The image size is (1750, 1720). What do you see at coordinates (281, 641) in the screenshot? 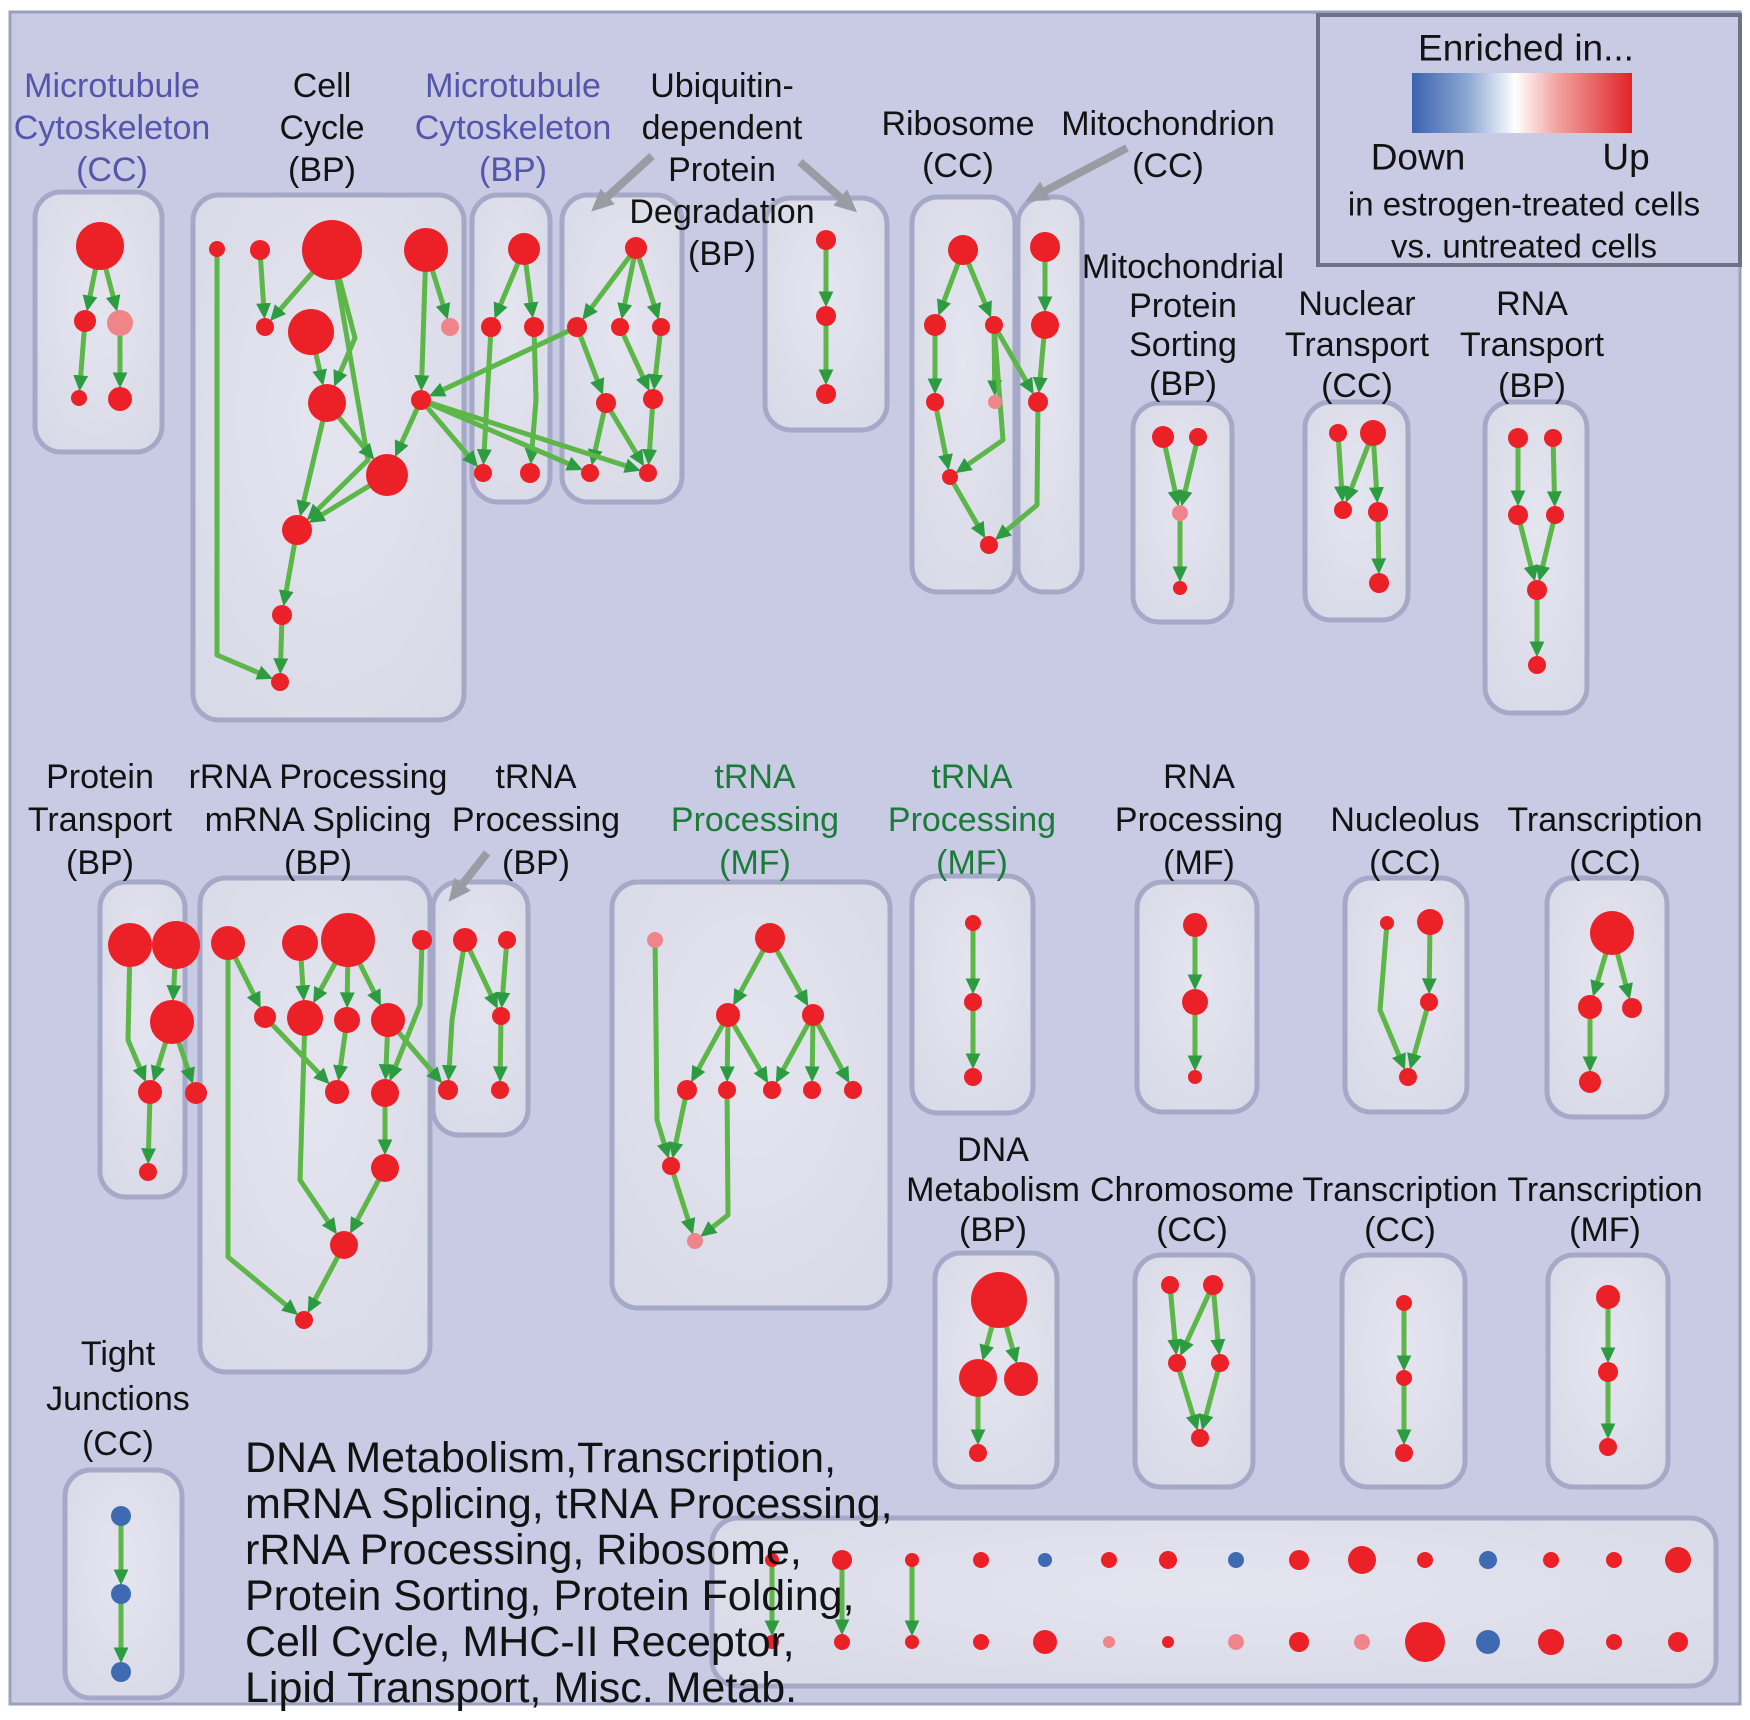
I see `relation-edge-c13-c14` at bounding box center [281, 641].